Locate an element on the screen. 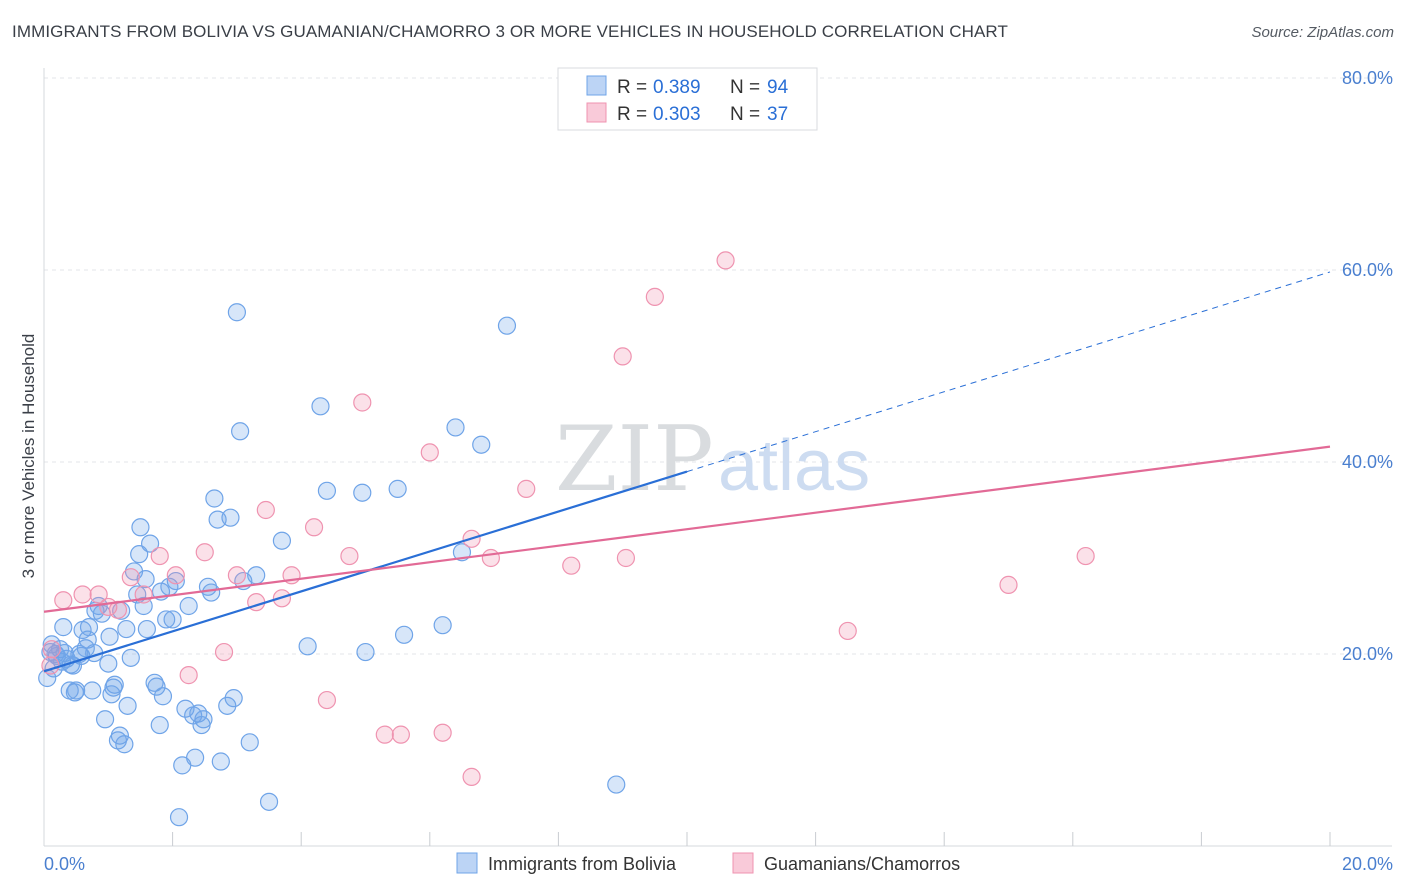 The height and width of the screenshot is (892, 1406). legend-swatch-pink is located at coordinates (596, 112).